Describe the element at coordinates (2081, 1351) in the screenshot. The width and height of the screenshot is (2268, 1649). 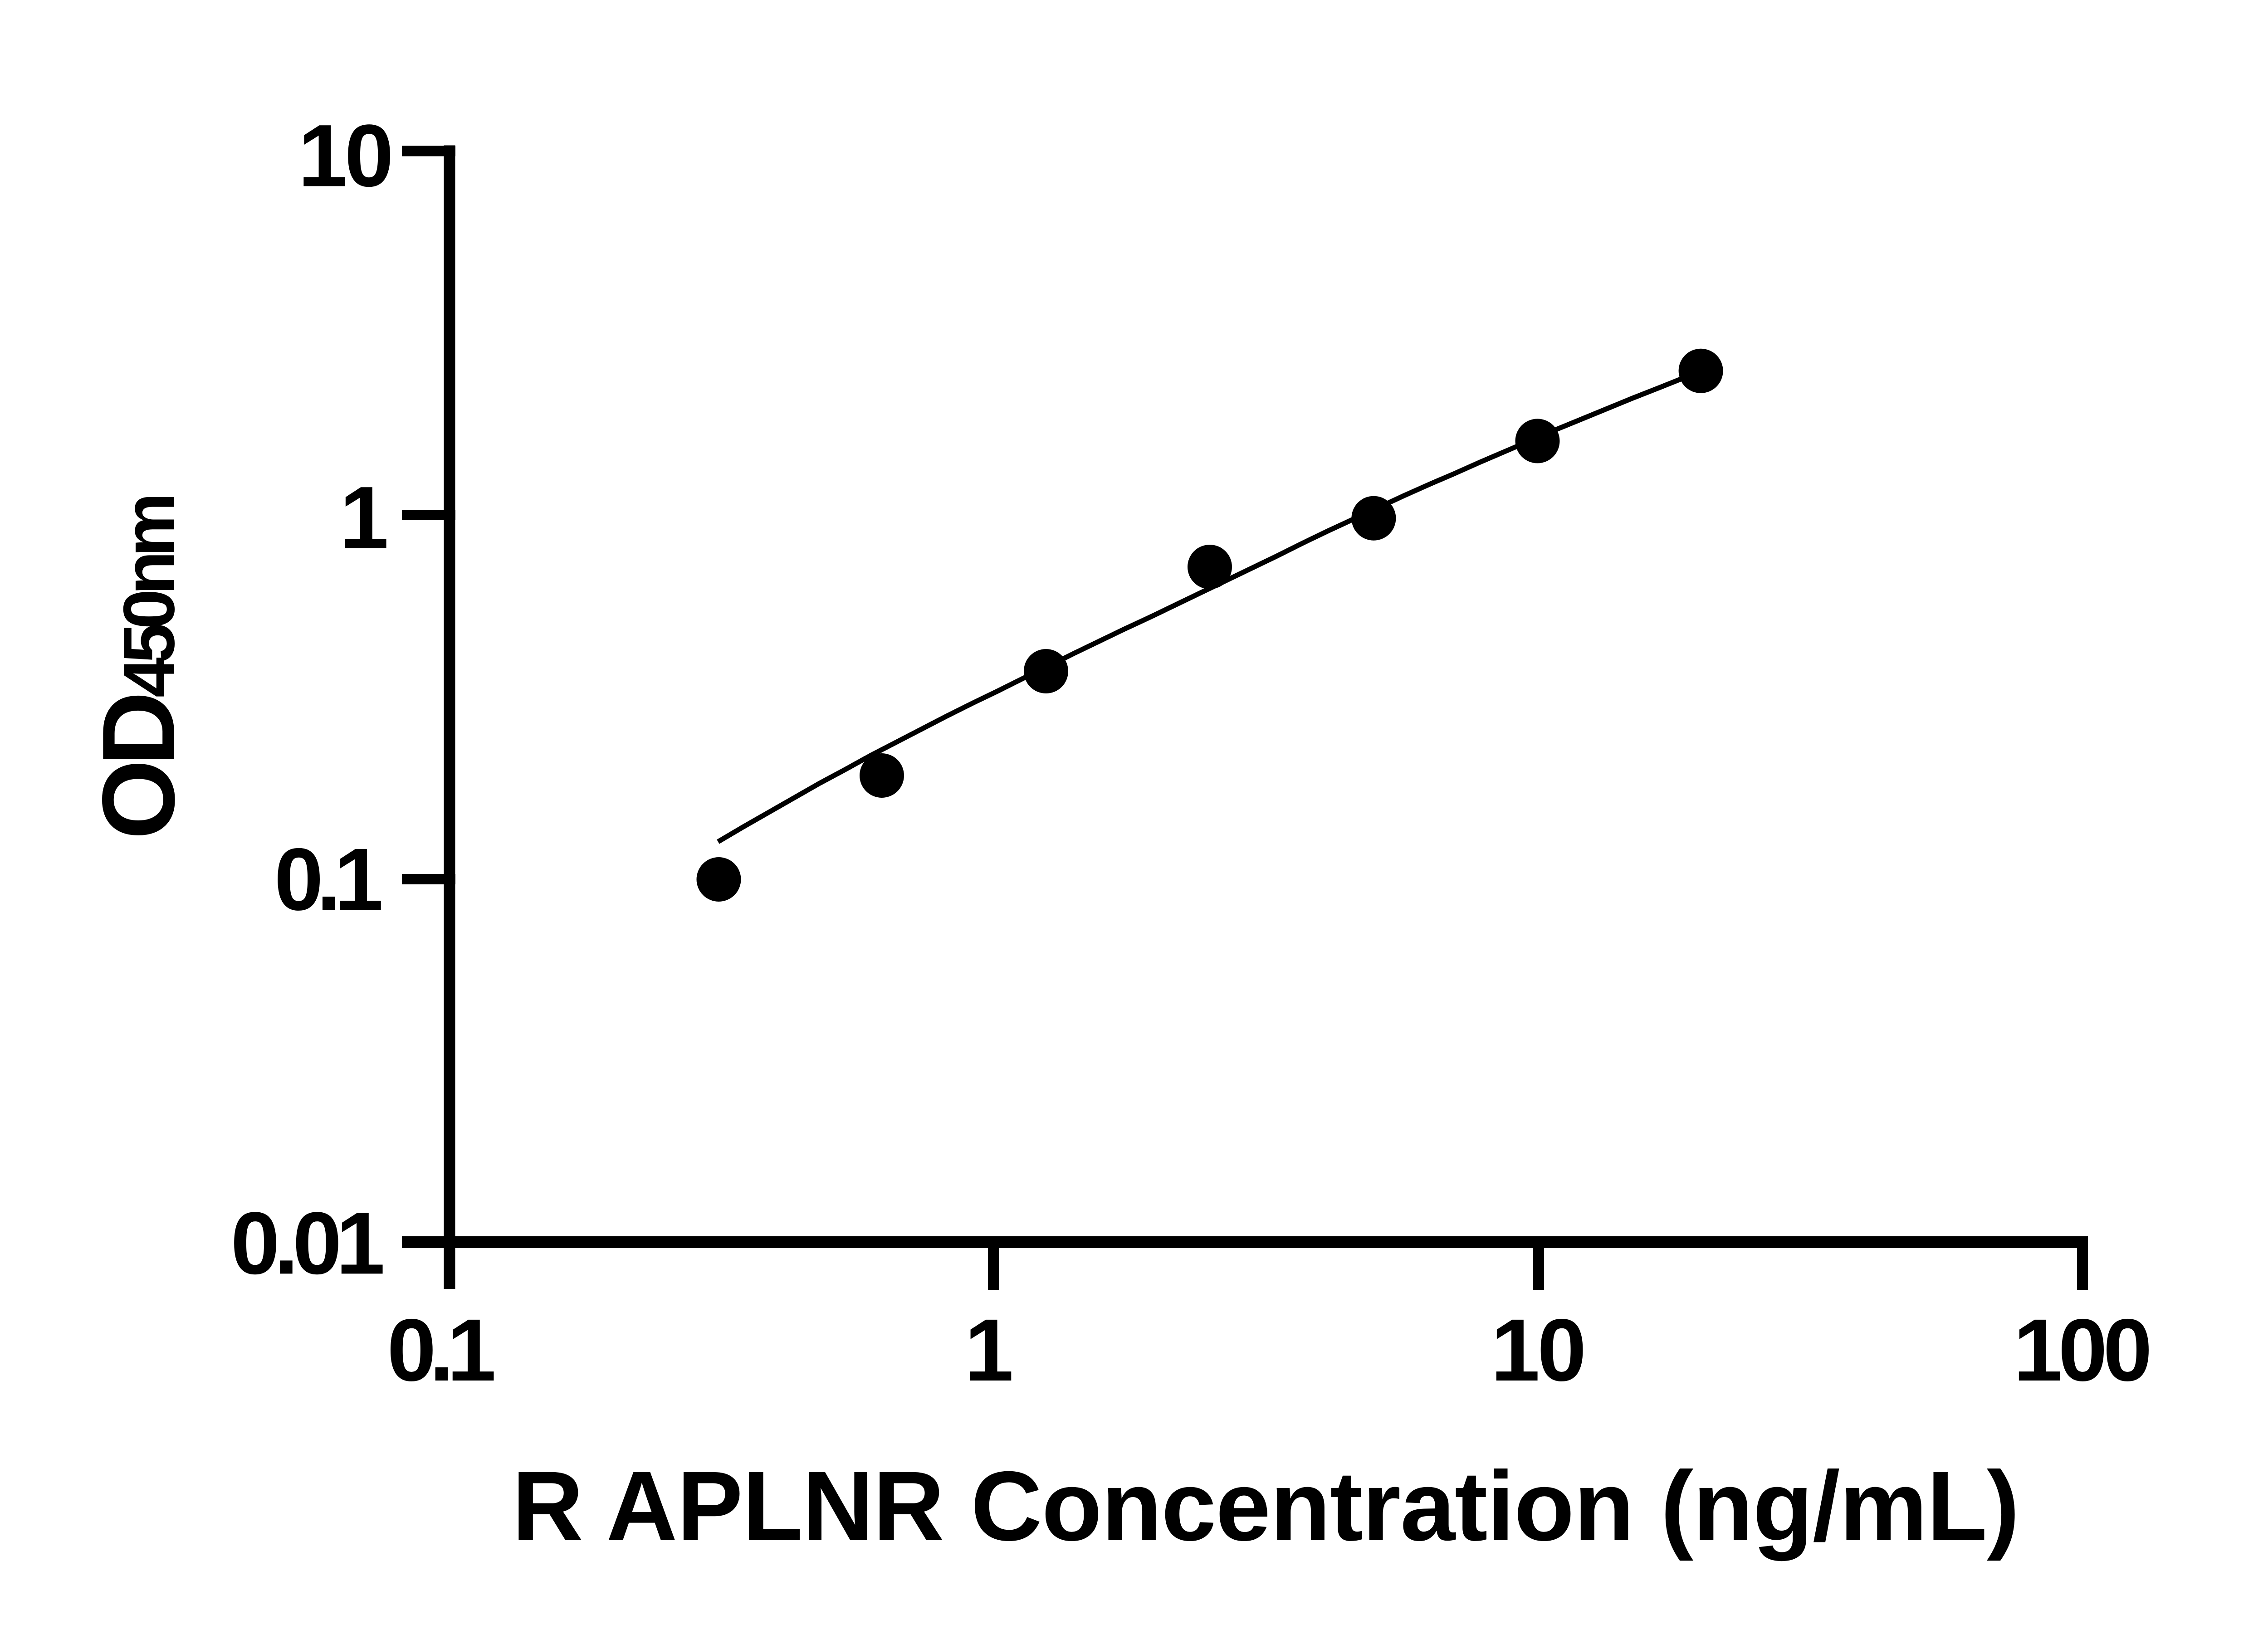
I see `svg-text: 100` at that location.